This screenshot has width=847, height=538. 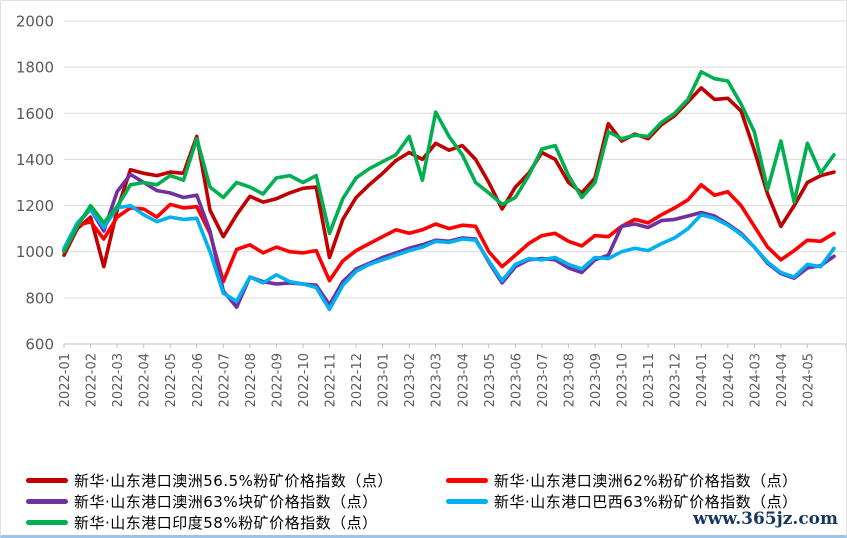 What do you see at coordinates (226, 523) in the screenshot?
I see `legend-label: 新华·山东港口印度58%粉矿价格指数（点）` at bounding box center [226, 523].